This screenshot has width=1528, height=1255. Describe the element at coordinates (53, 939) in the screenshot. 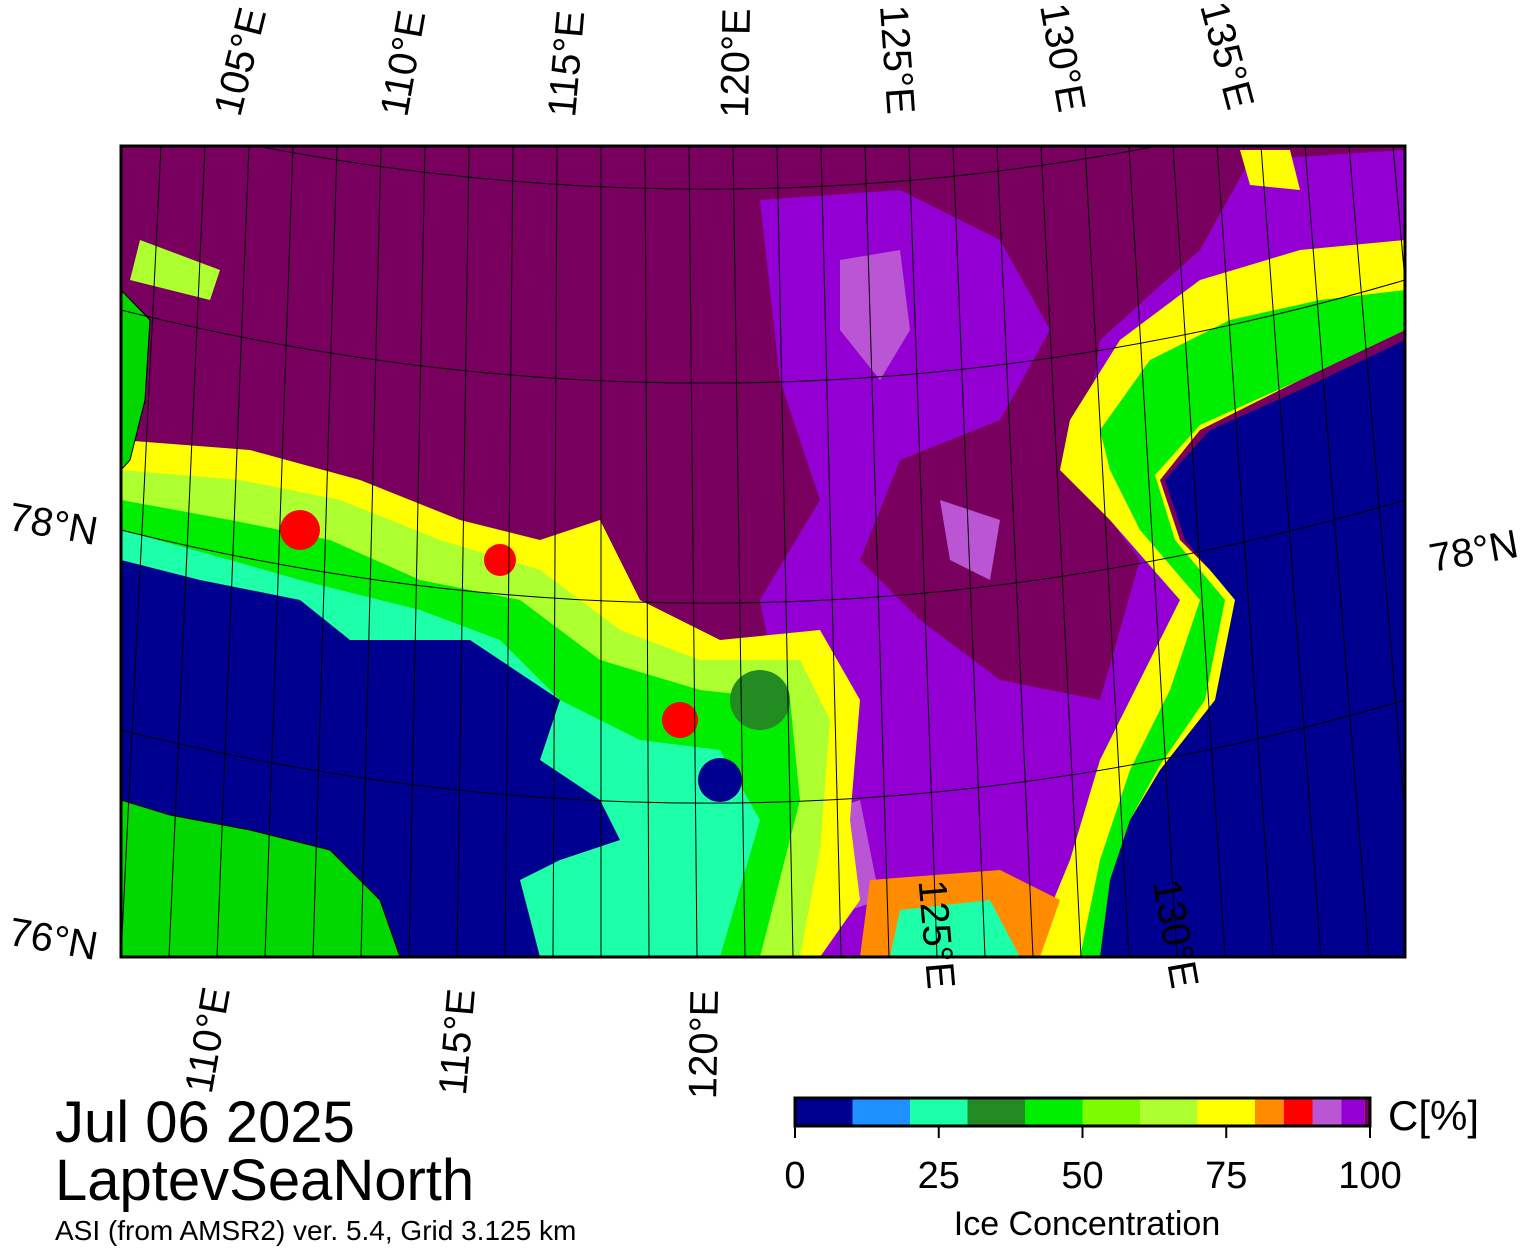

I see `coordinate-label: 76°N` at that location.